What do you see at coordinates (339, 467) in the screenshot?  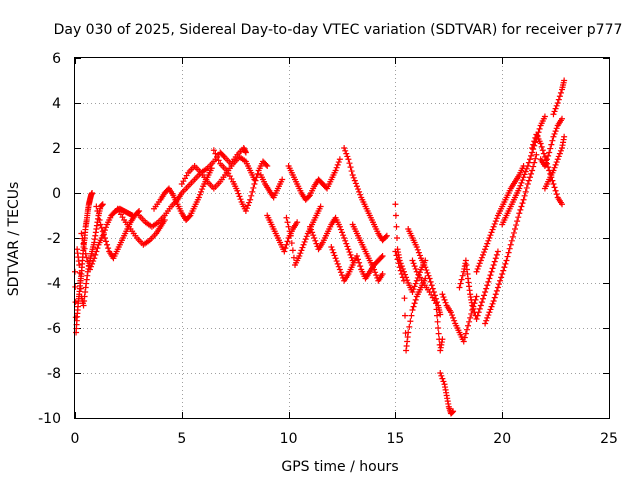 I see `x-axis-label: GPS time / hours` at bounding box center [339, 467].